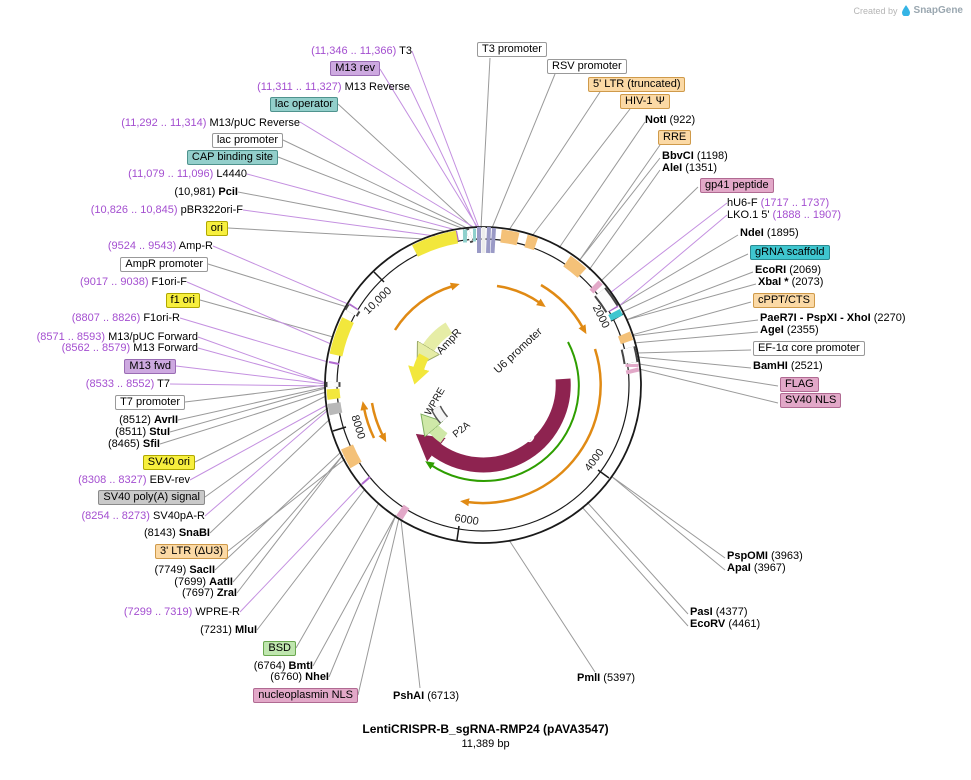  What do you see at coordinates (187, 174) in the screenshot?
I see `label-primer-l4440: (11,079 .. 11,096) L4440` at bounding box center [187, 174].